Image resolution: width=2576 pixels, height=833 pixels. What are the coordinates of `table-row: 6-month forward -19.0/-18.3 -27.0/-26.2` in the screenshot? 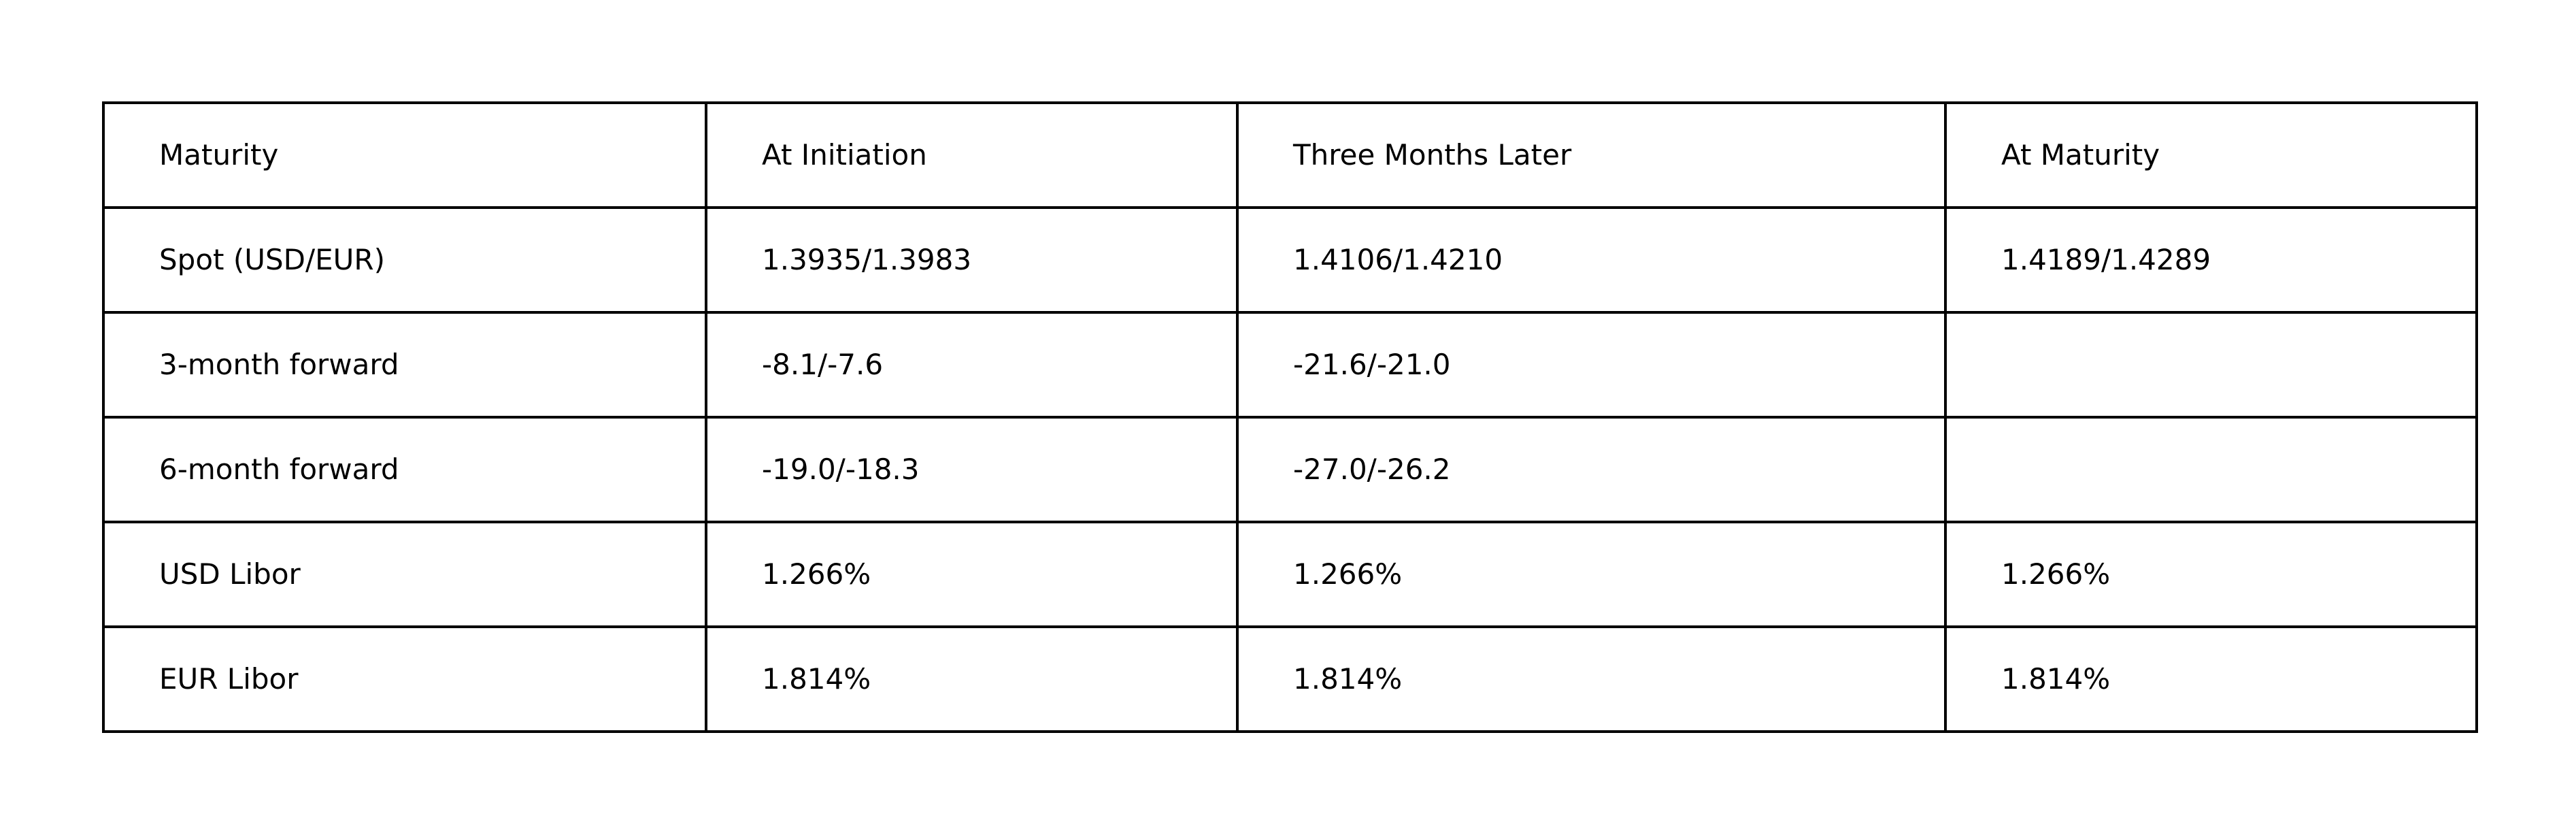 It's located at (1290, 470).